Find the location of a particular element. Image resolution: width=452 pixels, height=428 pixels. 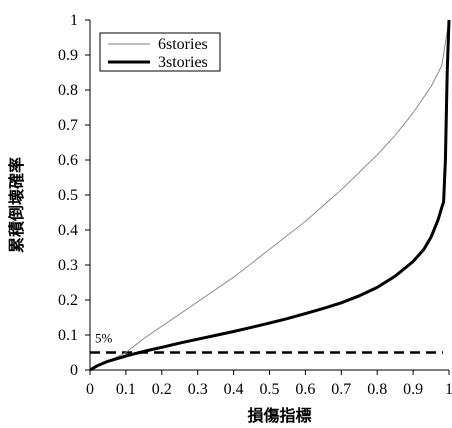

x-axis-ticks: 0 0.1 0.2 0.3 0.4 0.5 0.6 0.7 0.8 0.9 1 is located at coordinates (269, 384).